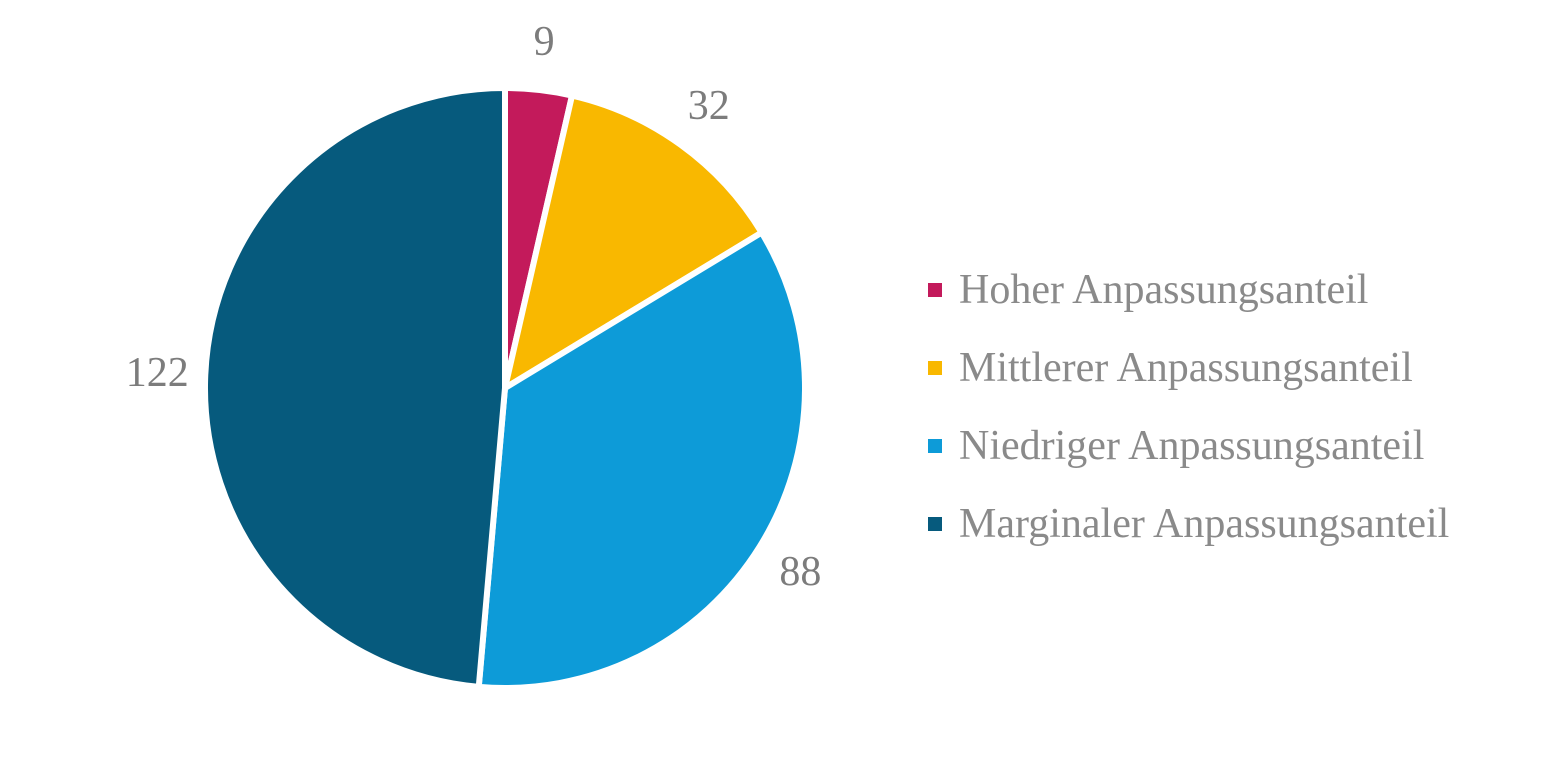 The image size is (1545, 775). I want to click on slice-value-label-0: 9, so click(544, 42).